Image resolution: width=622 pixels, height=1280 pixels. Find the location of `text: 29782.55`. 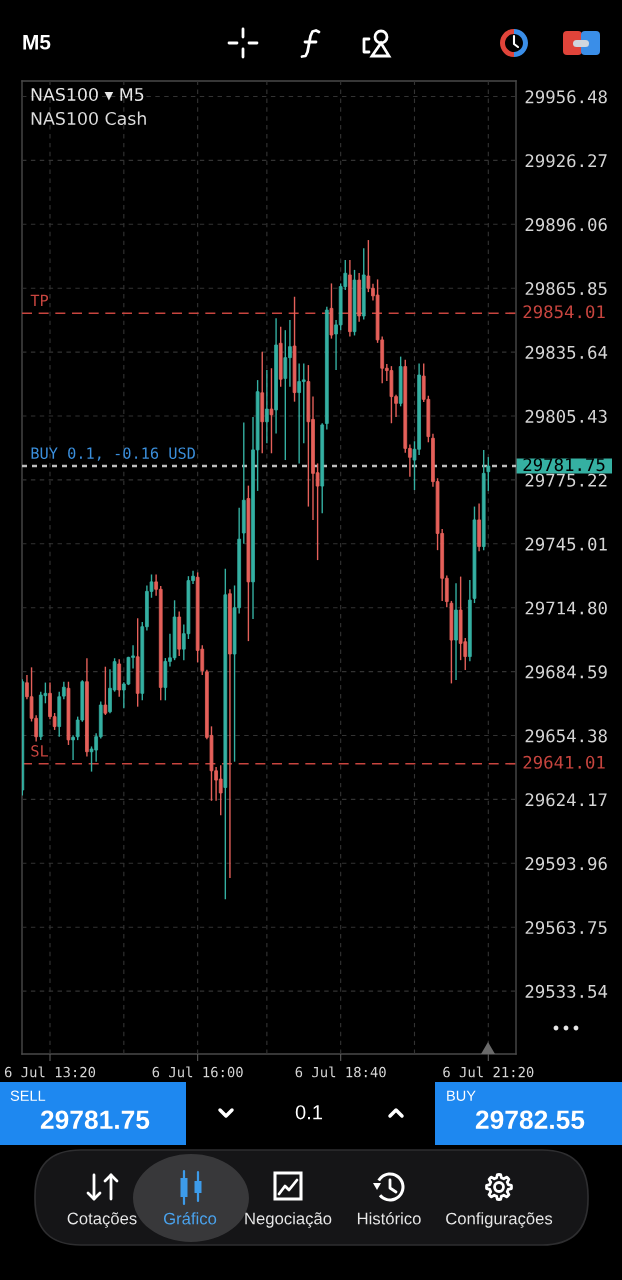

text: 29782.55 is located at coordinates (530, 1120).